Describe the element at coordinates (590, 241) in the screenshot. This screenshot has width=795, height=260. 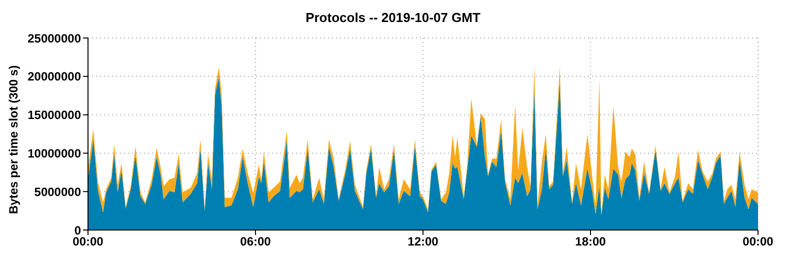
I see `x-tick-label: 18:00` at that location.